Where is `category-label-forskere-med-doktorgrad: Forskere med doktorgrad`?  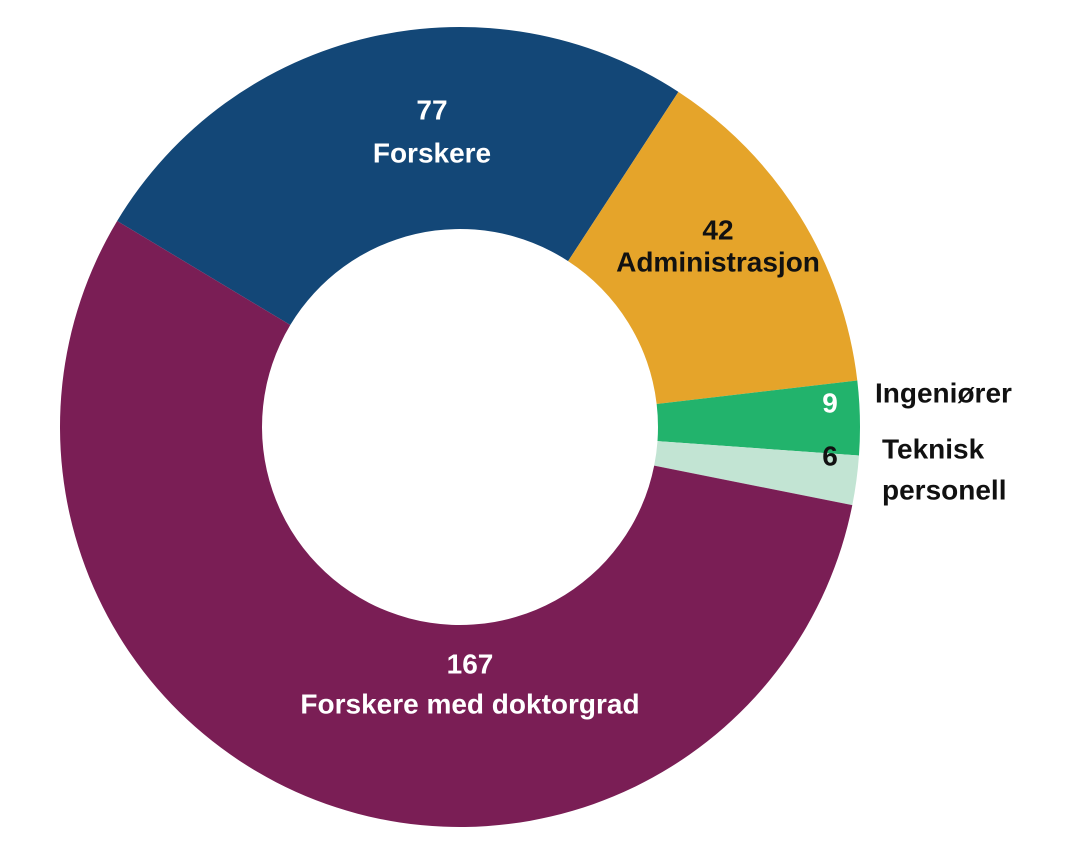
category-label-forskere-med-doktorgrad: Forskere med doktorgrad is located at coordinates (469, 703).